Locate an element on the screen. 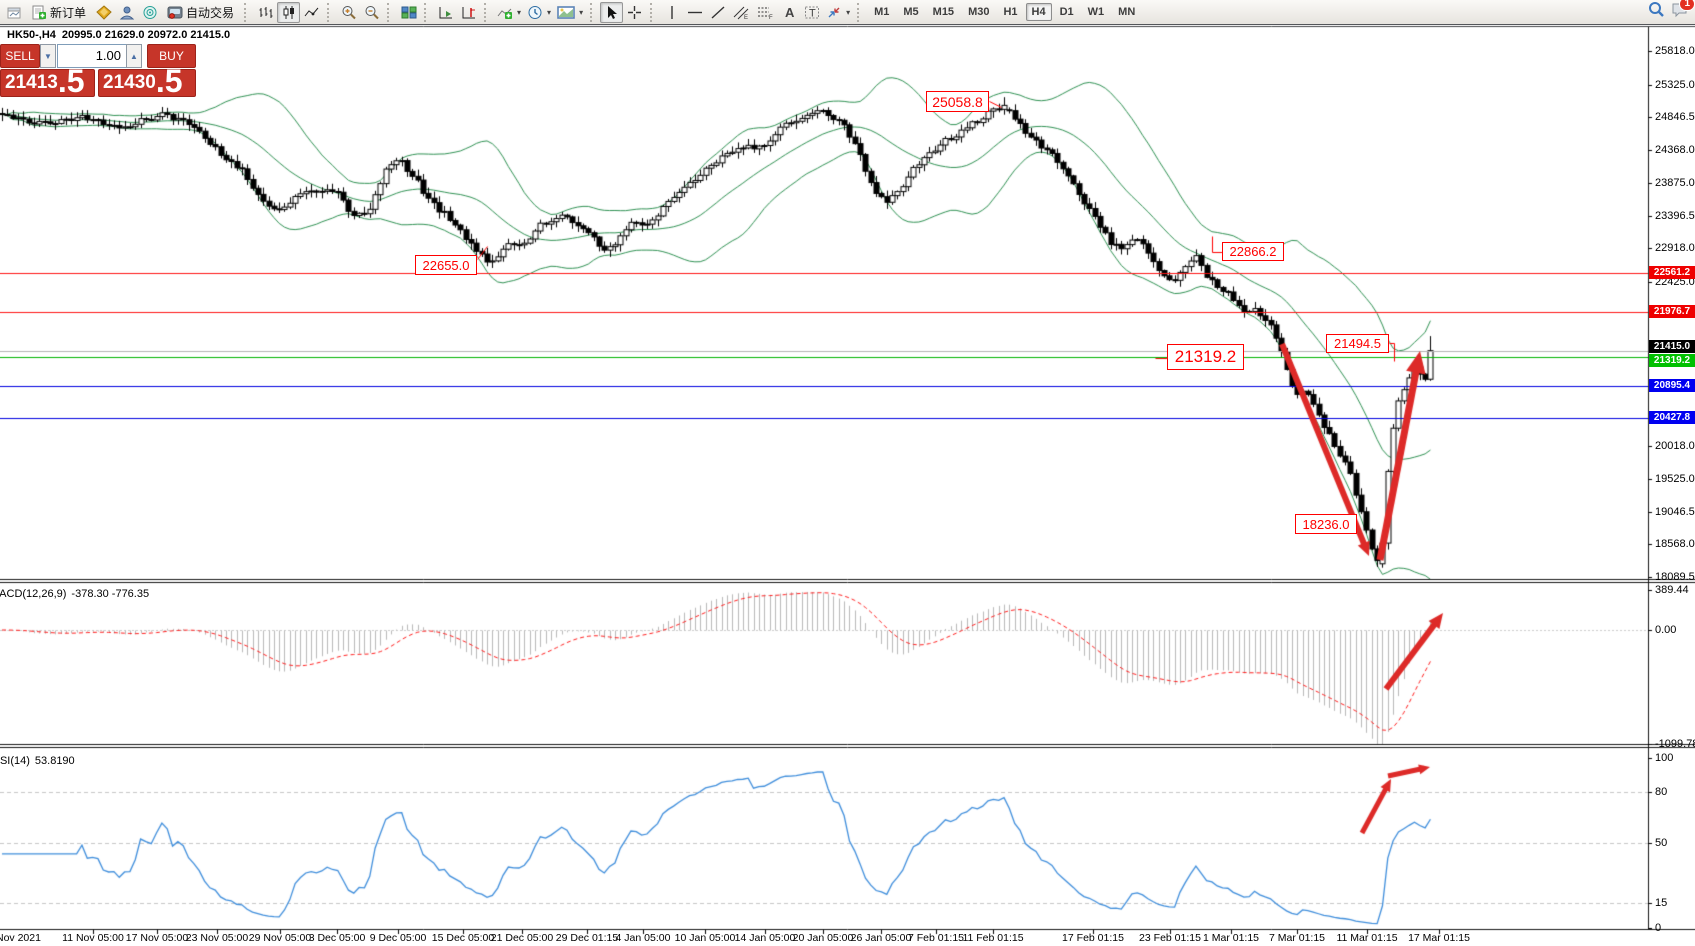 This screenshot has width=1695, height=946. search-button is located at coordinates (1656, 12).